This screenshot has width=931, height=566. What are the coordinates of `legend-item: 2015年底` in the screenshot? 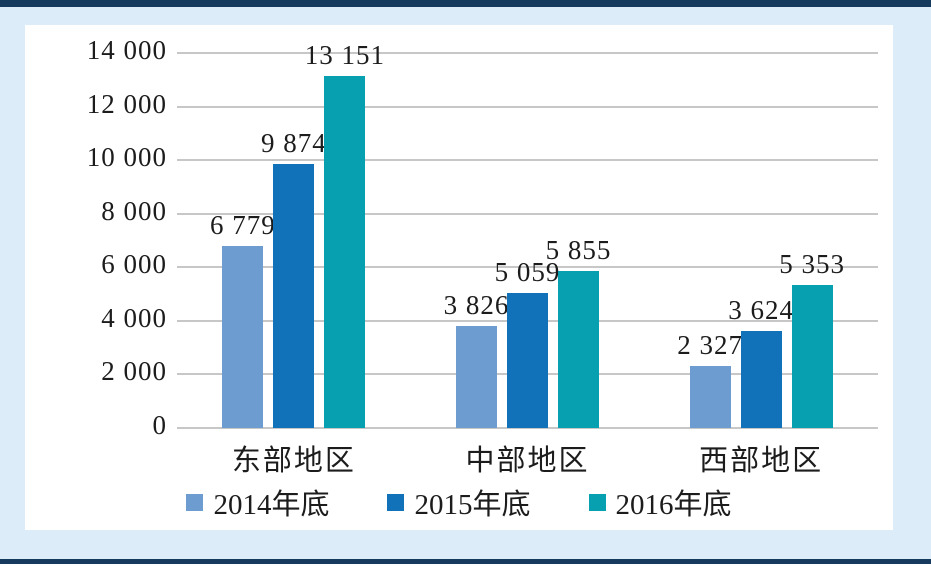 It's located at (459, 502).